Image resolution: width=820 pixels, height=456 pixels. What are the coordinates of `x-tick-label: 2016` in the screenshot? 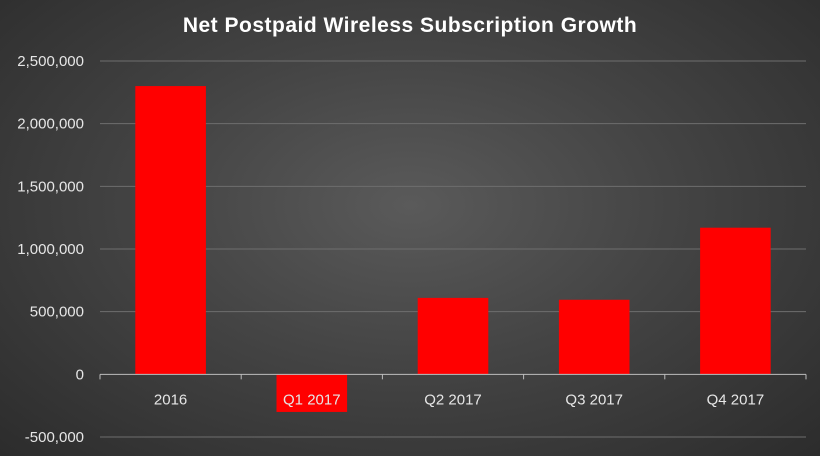 It's located at (170, 399).